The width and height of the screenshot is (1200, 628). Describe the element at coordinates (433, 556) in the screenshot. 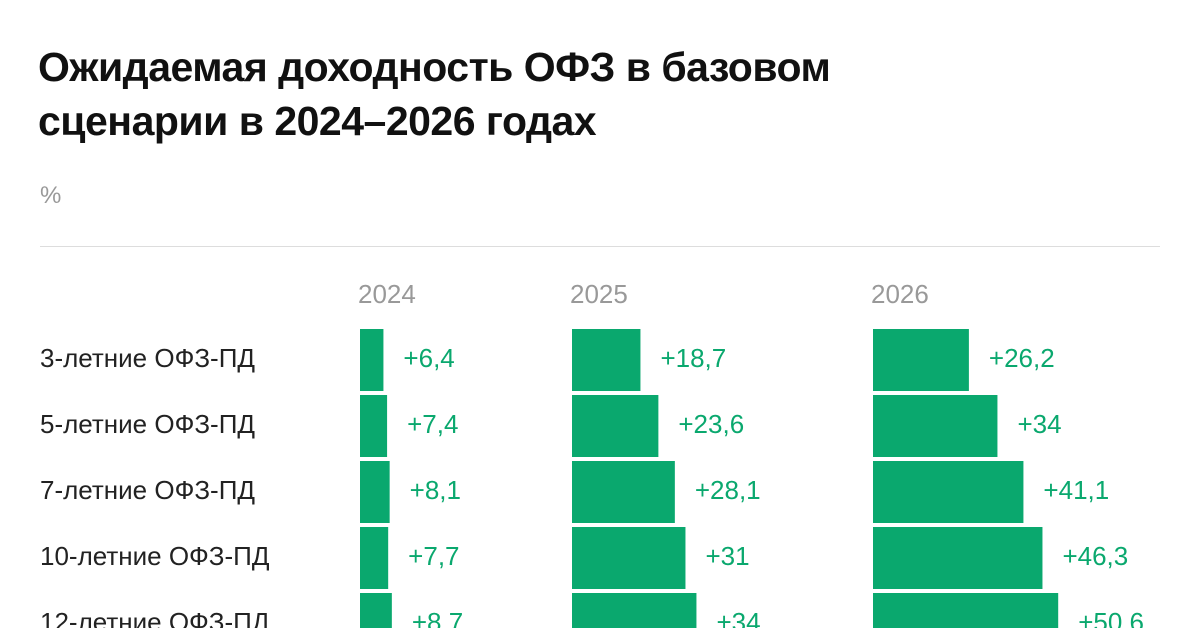

I see `value-label: +7,7` at that location.